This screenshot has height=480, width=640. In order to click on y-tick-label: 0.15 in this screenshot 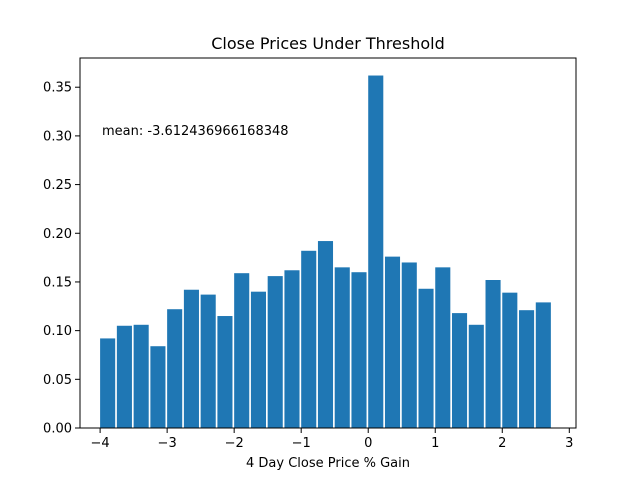, I will do `click(57, 282)`.